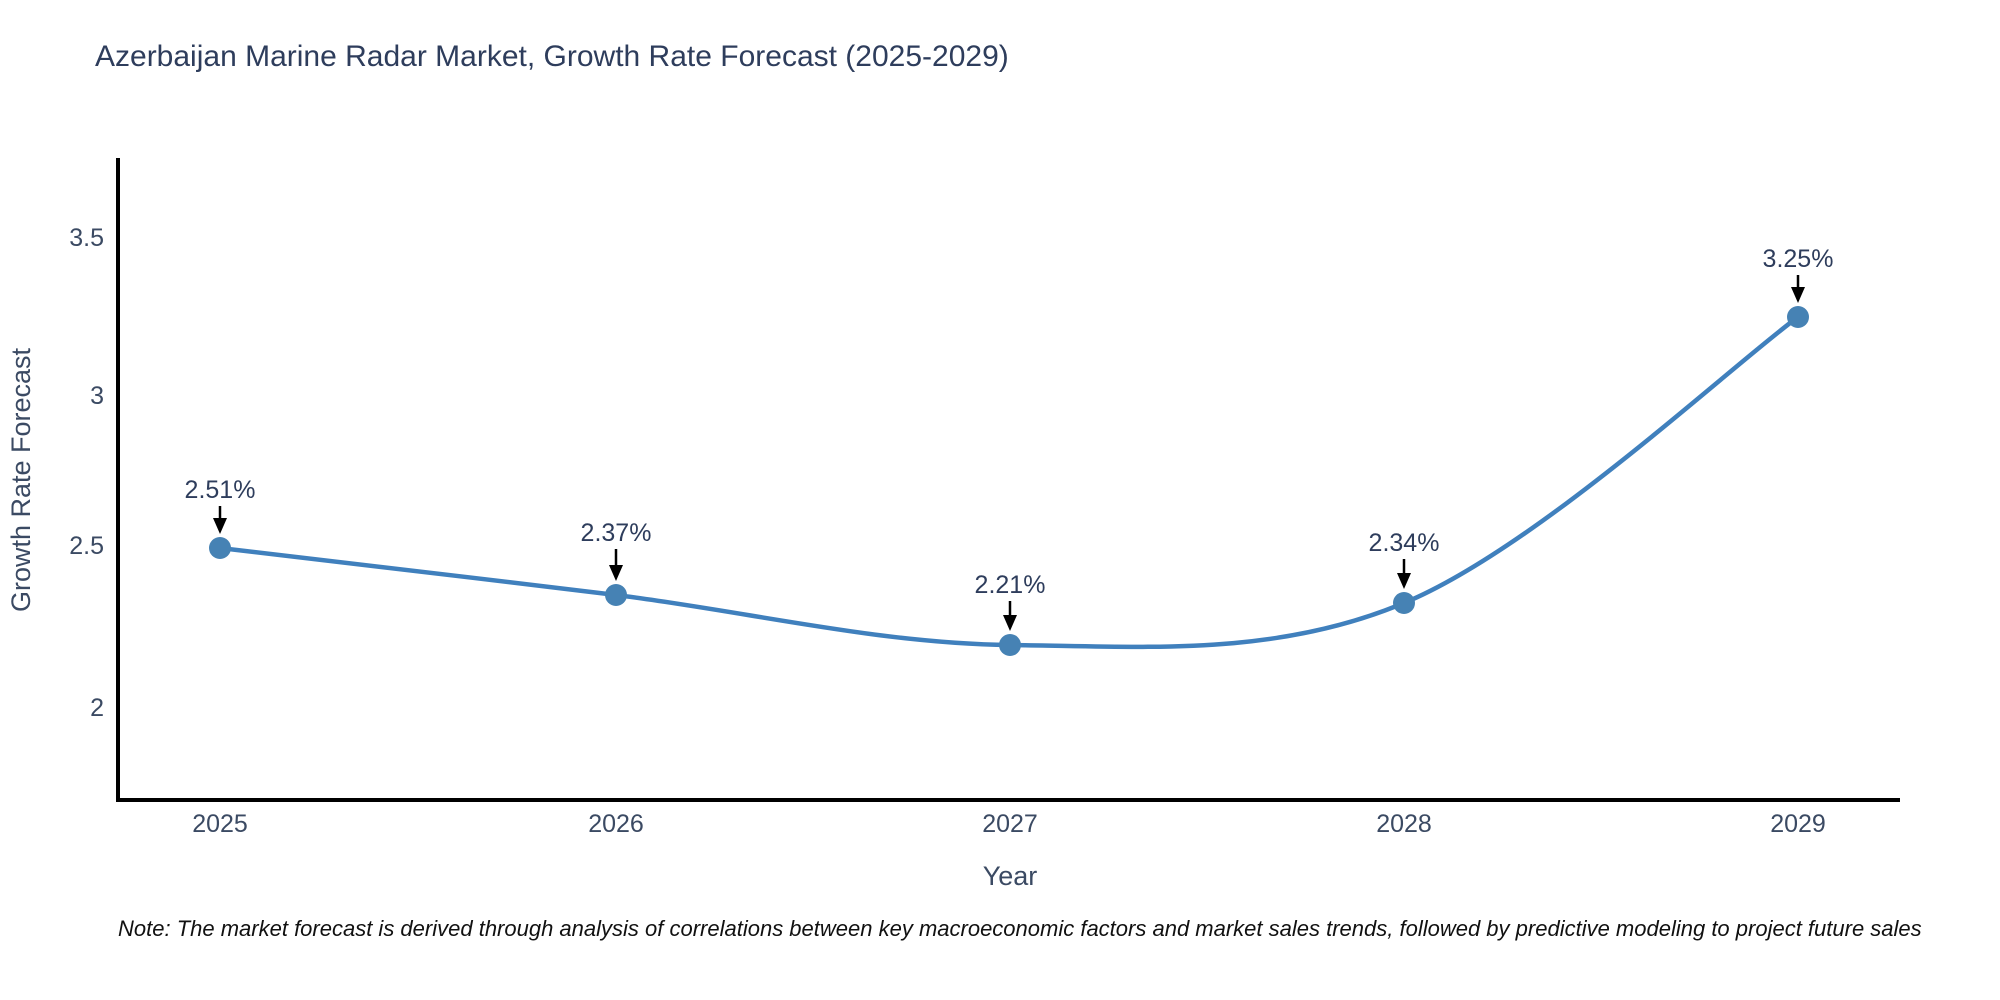 Image resolution: width=2000 pixels, height=1000 pixels. I want to click on x-tick-label: 2027, so click(1010, 824).